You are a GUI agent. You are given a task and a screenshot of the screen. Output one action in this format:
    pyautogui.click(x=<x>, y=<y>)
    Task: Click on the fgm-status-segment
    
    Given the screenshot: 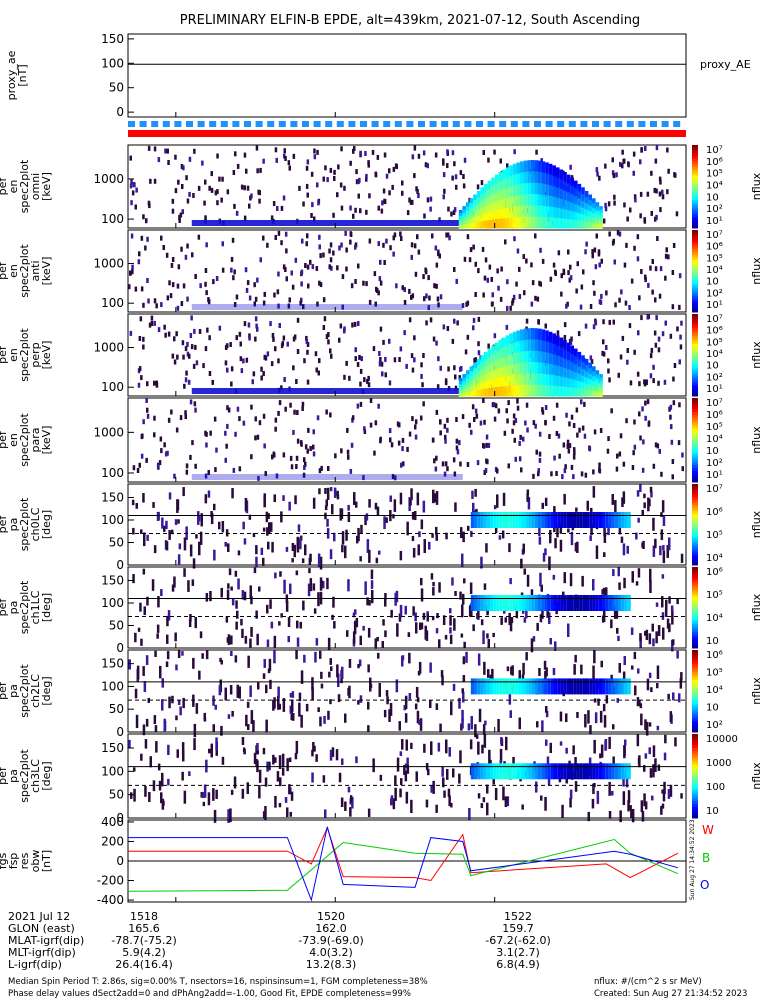 What is the action you would take?
    pyautogui.click(x=259, y=124)
    